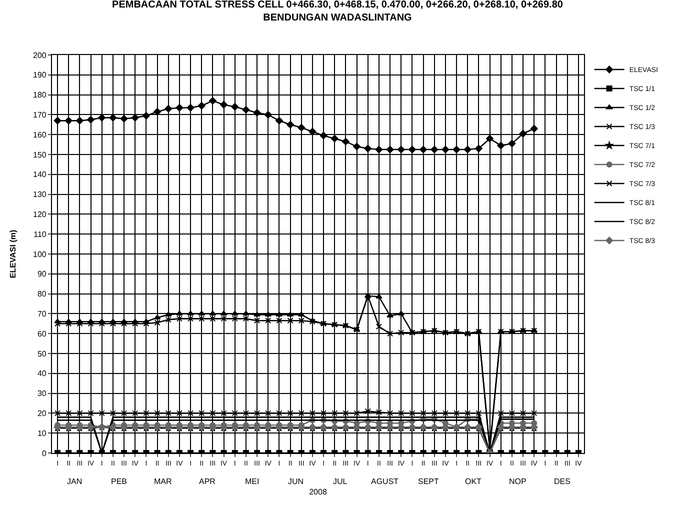 The height and width of the screenshot is (515, 675). What do you see at coordinates (42, 373) in the screenshot?
I see `y-tick-label: 40` at bounding box center [42, 373].